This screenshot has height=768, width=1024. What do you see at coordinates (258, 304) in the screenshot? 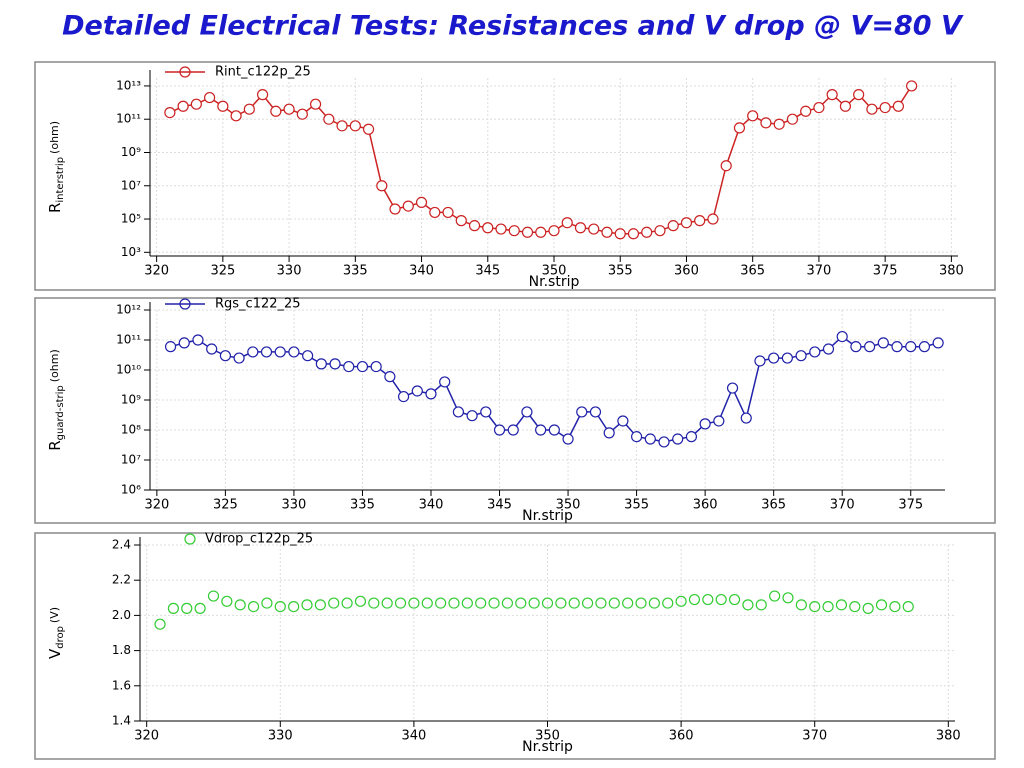
I see `legend-label: Rgs_c122_25` at bounding box center [258, 304].